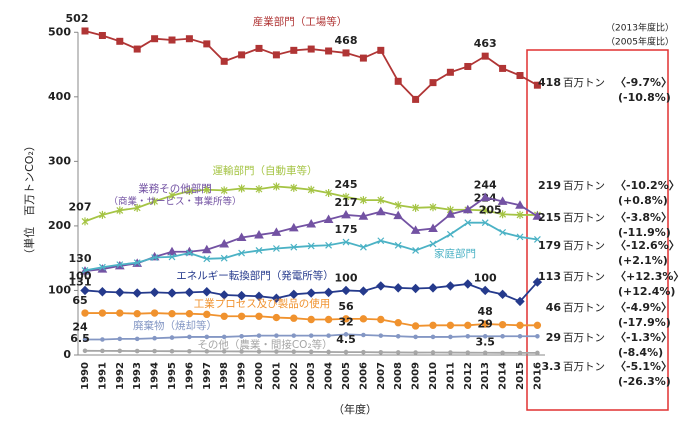  I want to click on data-label: 24, so click(80, 327).